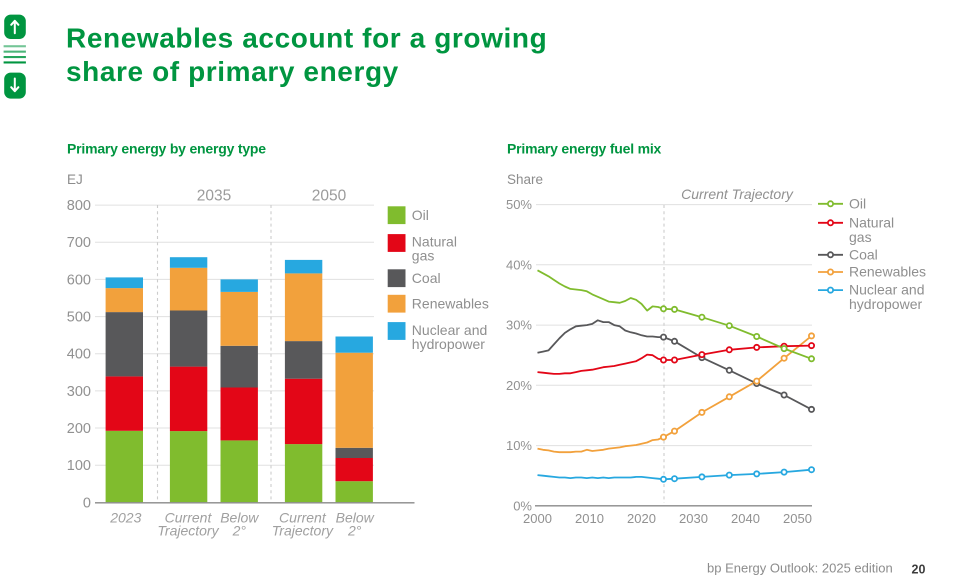  I want to click on svg-text: 2010, so click(589, 518).